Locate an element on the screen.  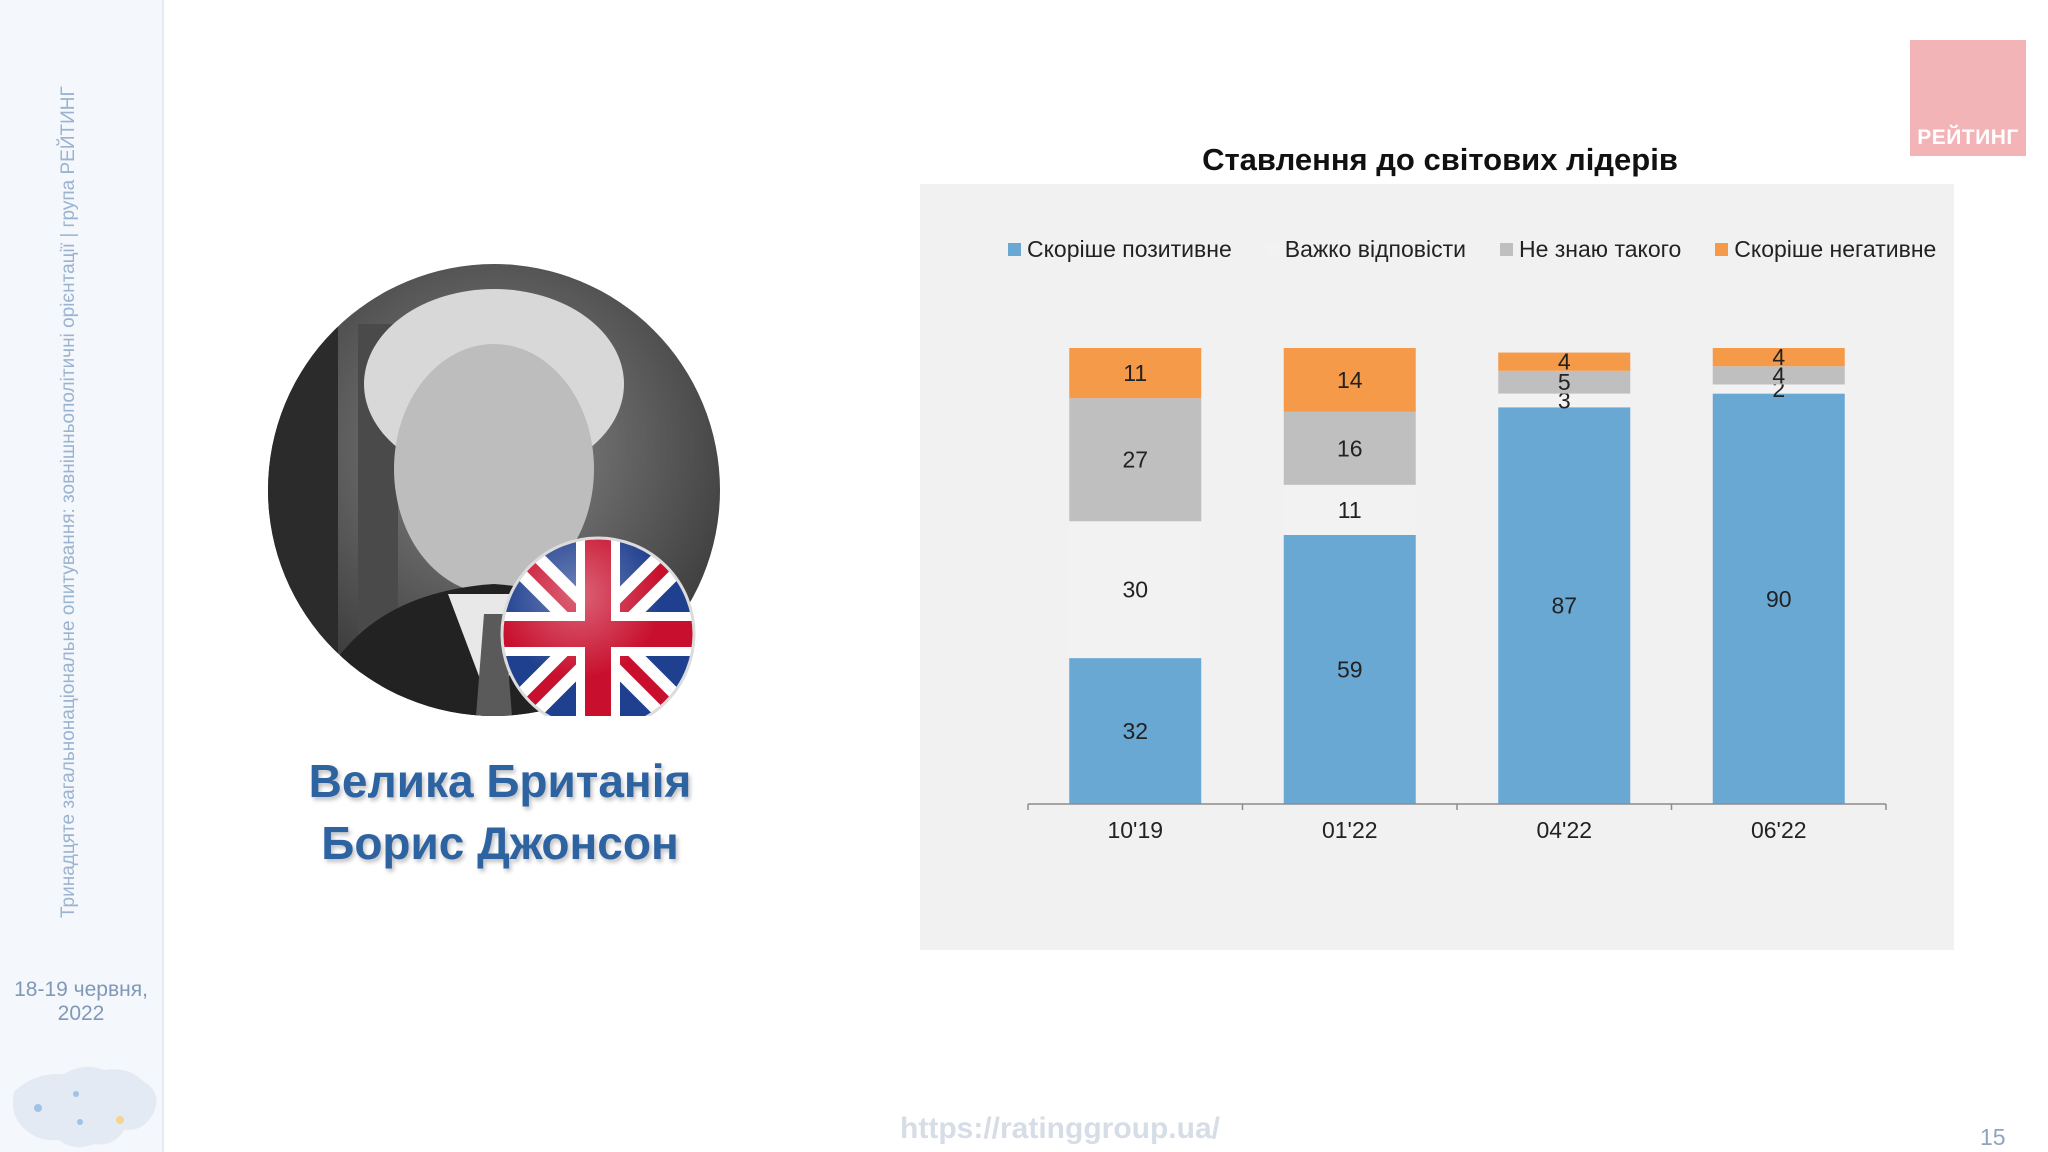
data-label: 16 is located at coordinates (1350, 448).